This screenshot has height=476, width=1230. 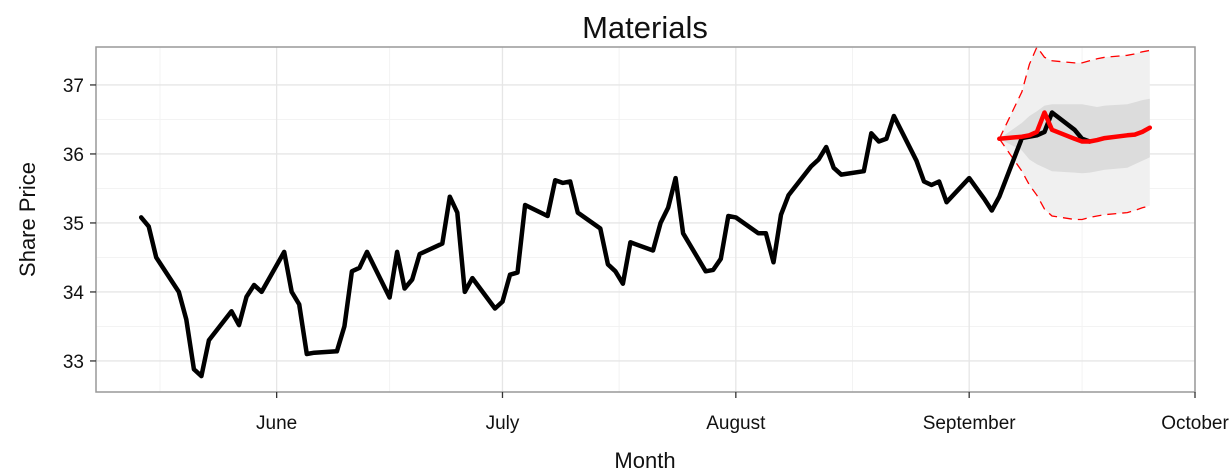 I want to click on chart-title: Materials, so click(x=645, y=27).